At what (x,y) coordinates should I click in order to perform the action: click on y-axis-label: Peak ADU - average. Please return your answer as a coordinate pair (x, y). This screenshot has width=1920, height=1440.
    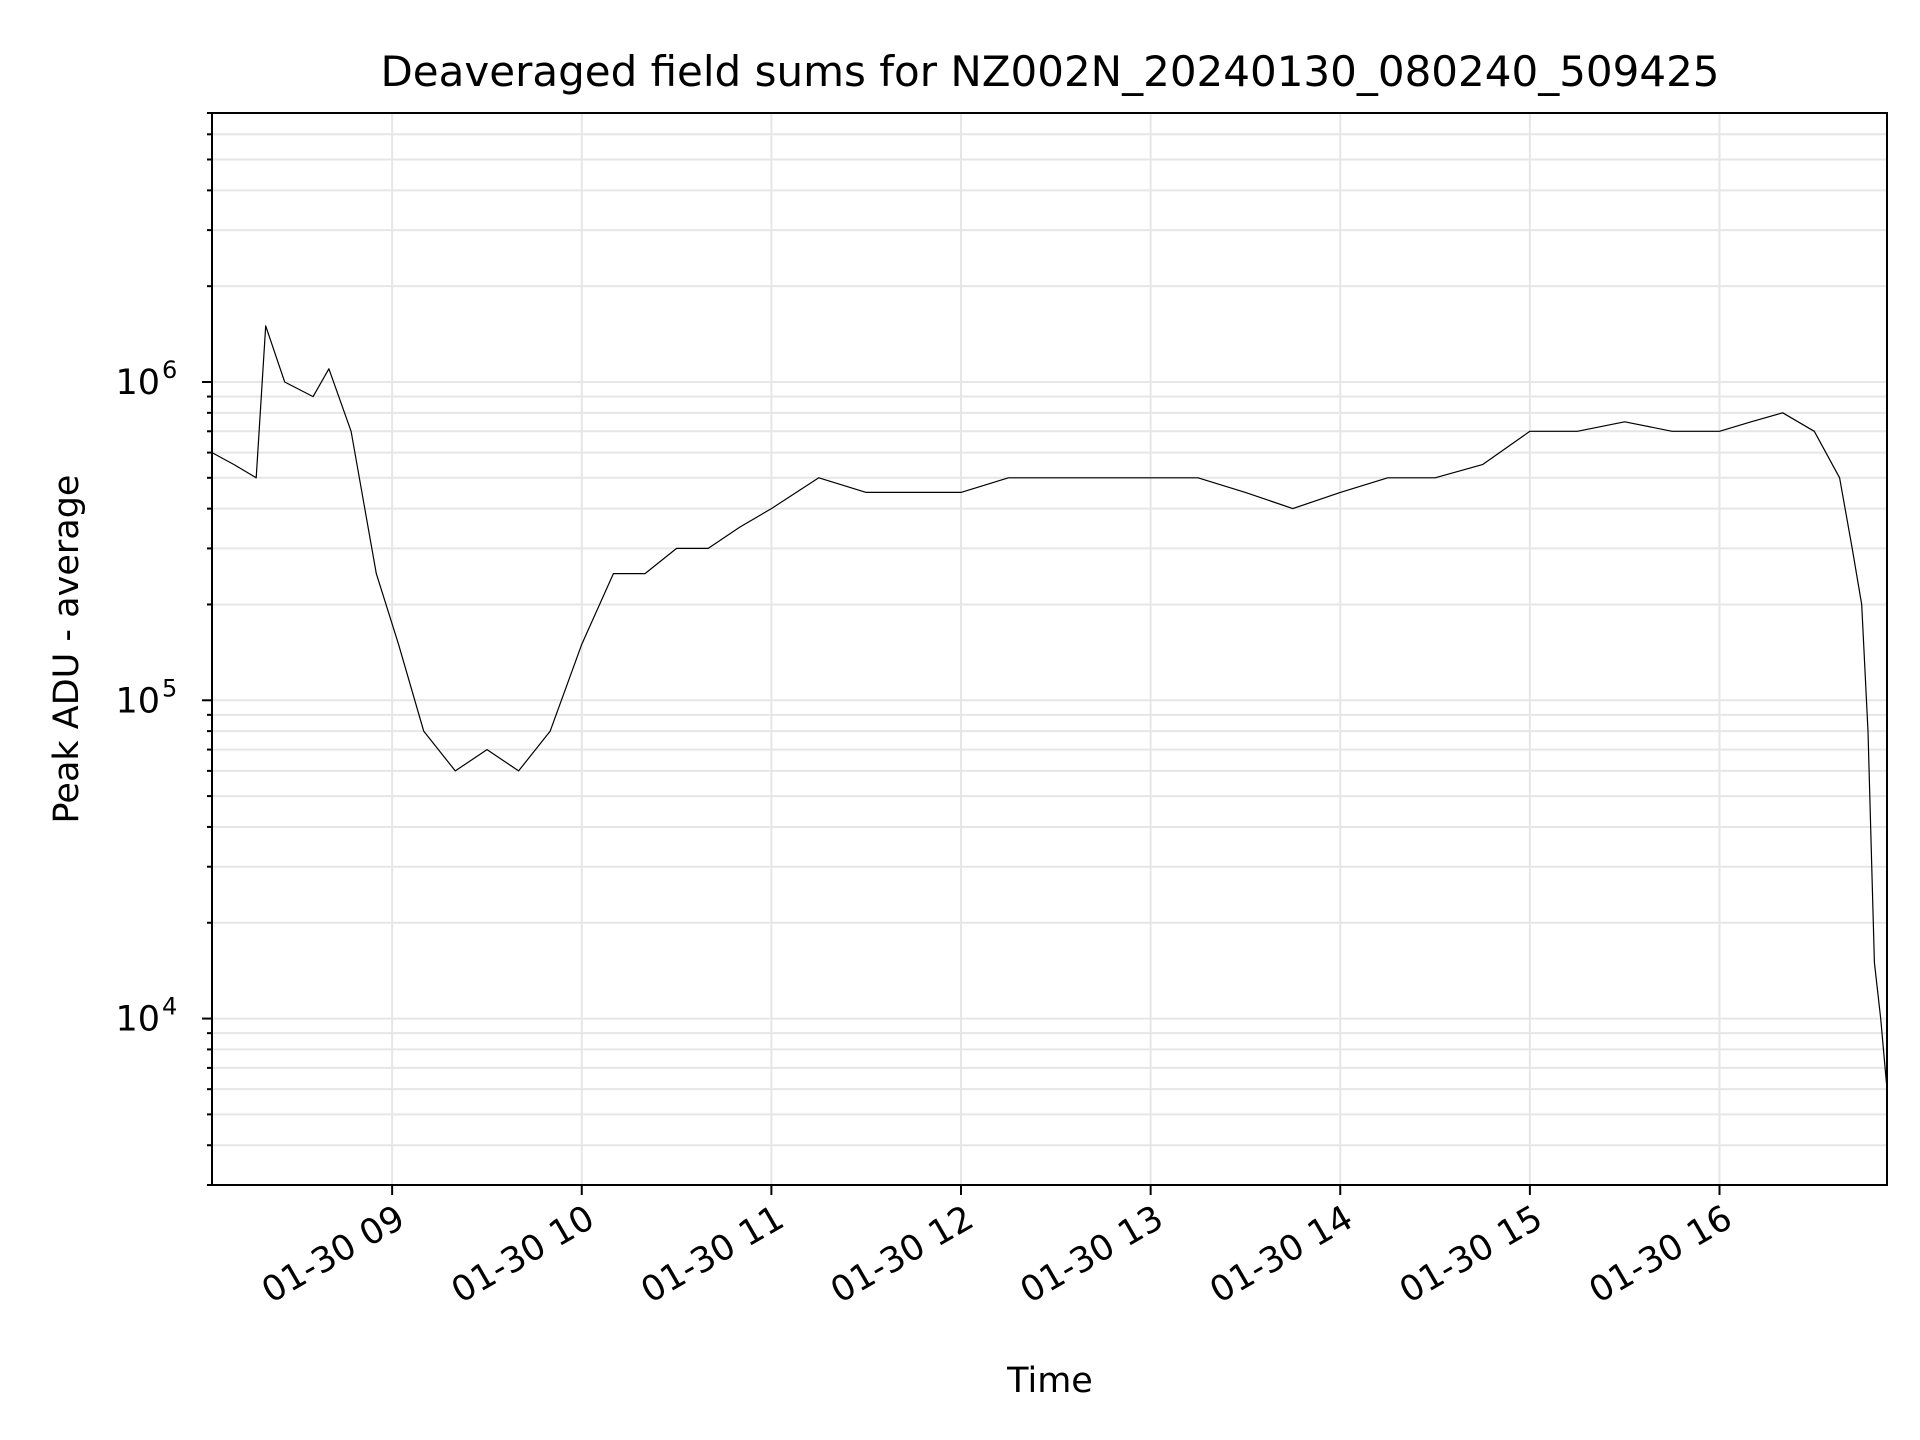
    Looking at the image, I should click on (67, 649).